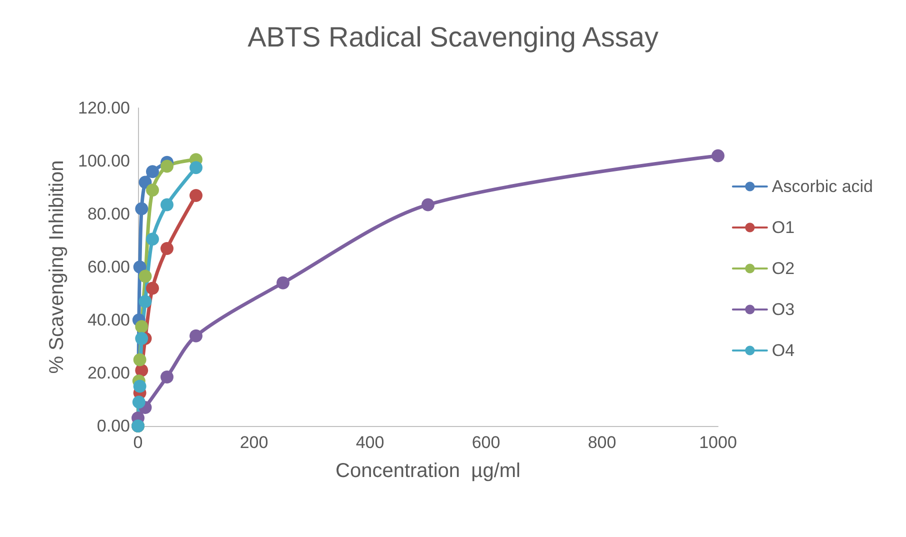  I want to click on chart-title: ABTS Radical Scavenging Assay, so click(453, 37).